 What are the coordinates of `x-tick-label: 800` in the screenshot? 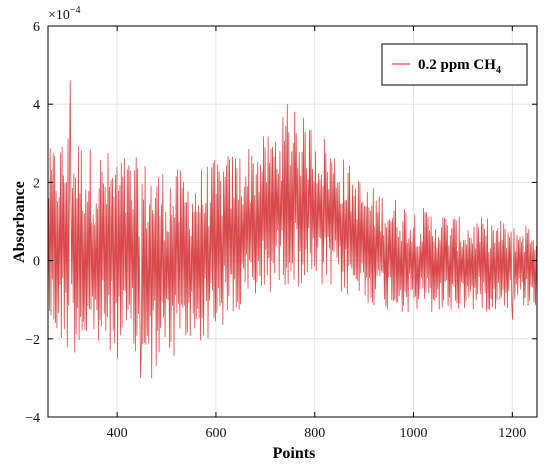 It's located at (314, 433).